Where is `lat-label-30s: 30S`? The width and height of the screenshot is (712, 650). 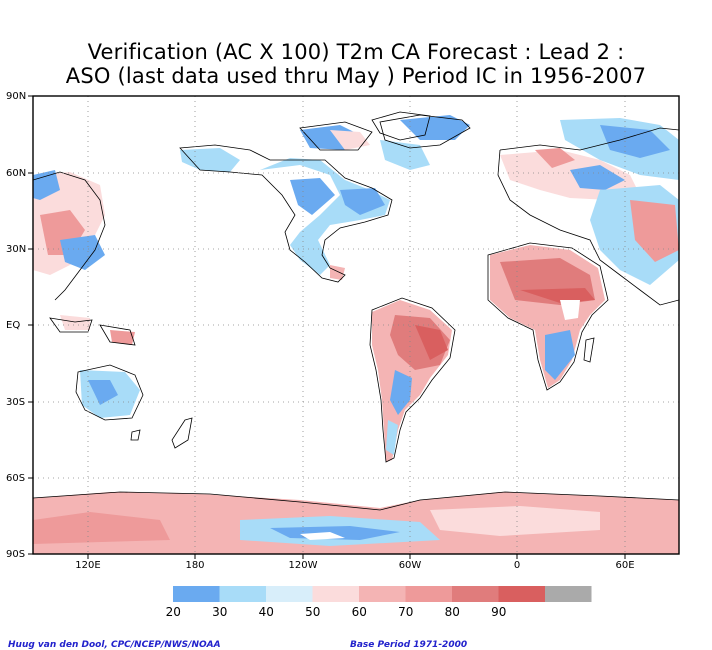 lat-label-30s: 30S is located at coordinates (16, 402).